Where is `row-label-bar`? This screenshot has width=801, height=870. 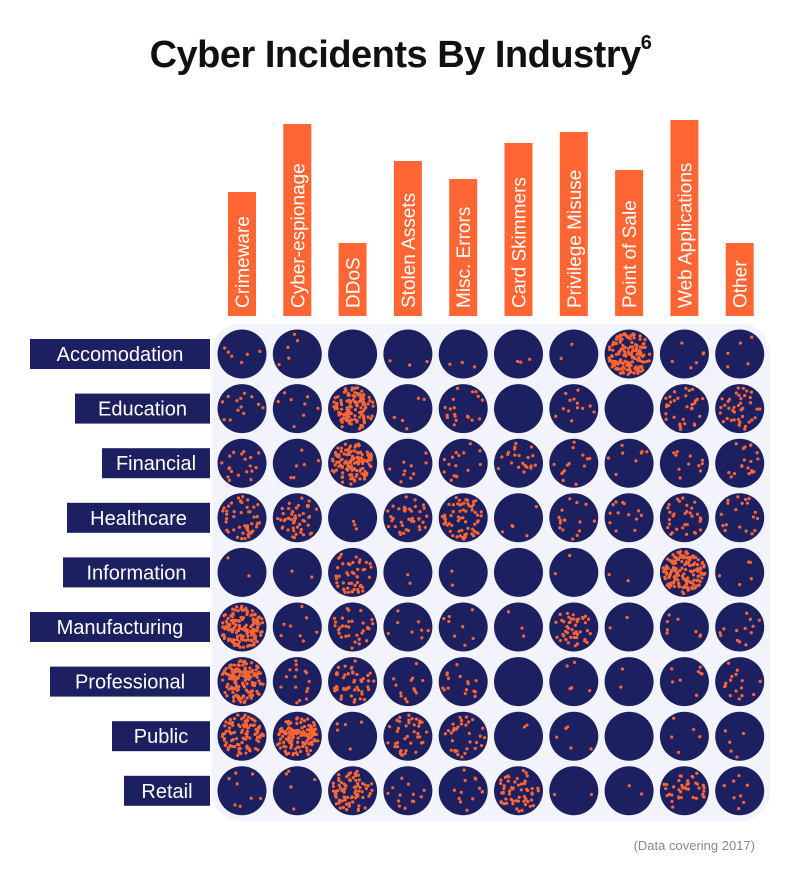 row-label-bar is located at coordinates (136, 572).